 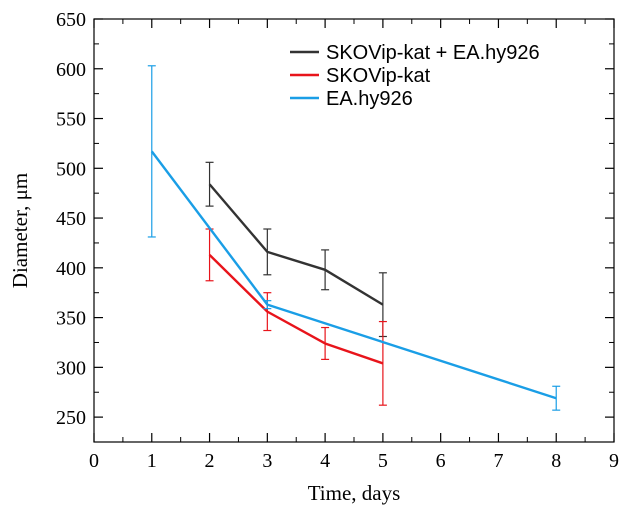 I want to click on legend-label: EA.hy926, so click(x=369, y=99).